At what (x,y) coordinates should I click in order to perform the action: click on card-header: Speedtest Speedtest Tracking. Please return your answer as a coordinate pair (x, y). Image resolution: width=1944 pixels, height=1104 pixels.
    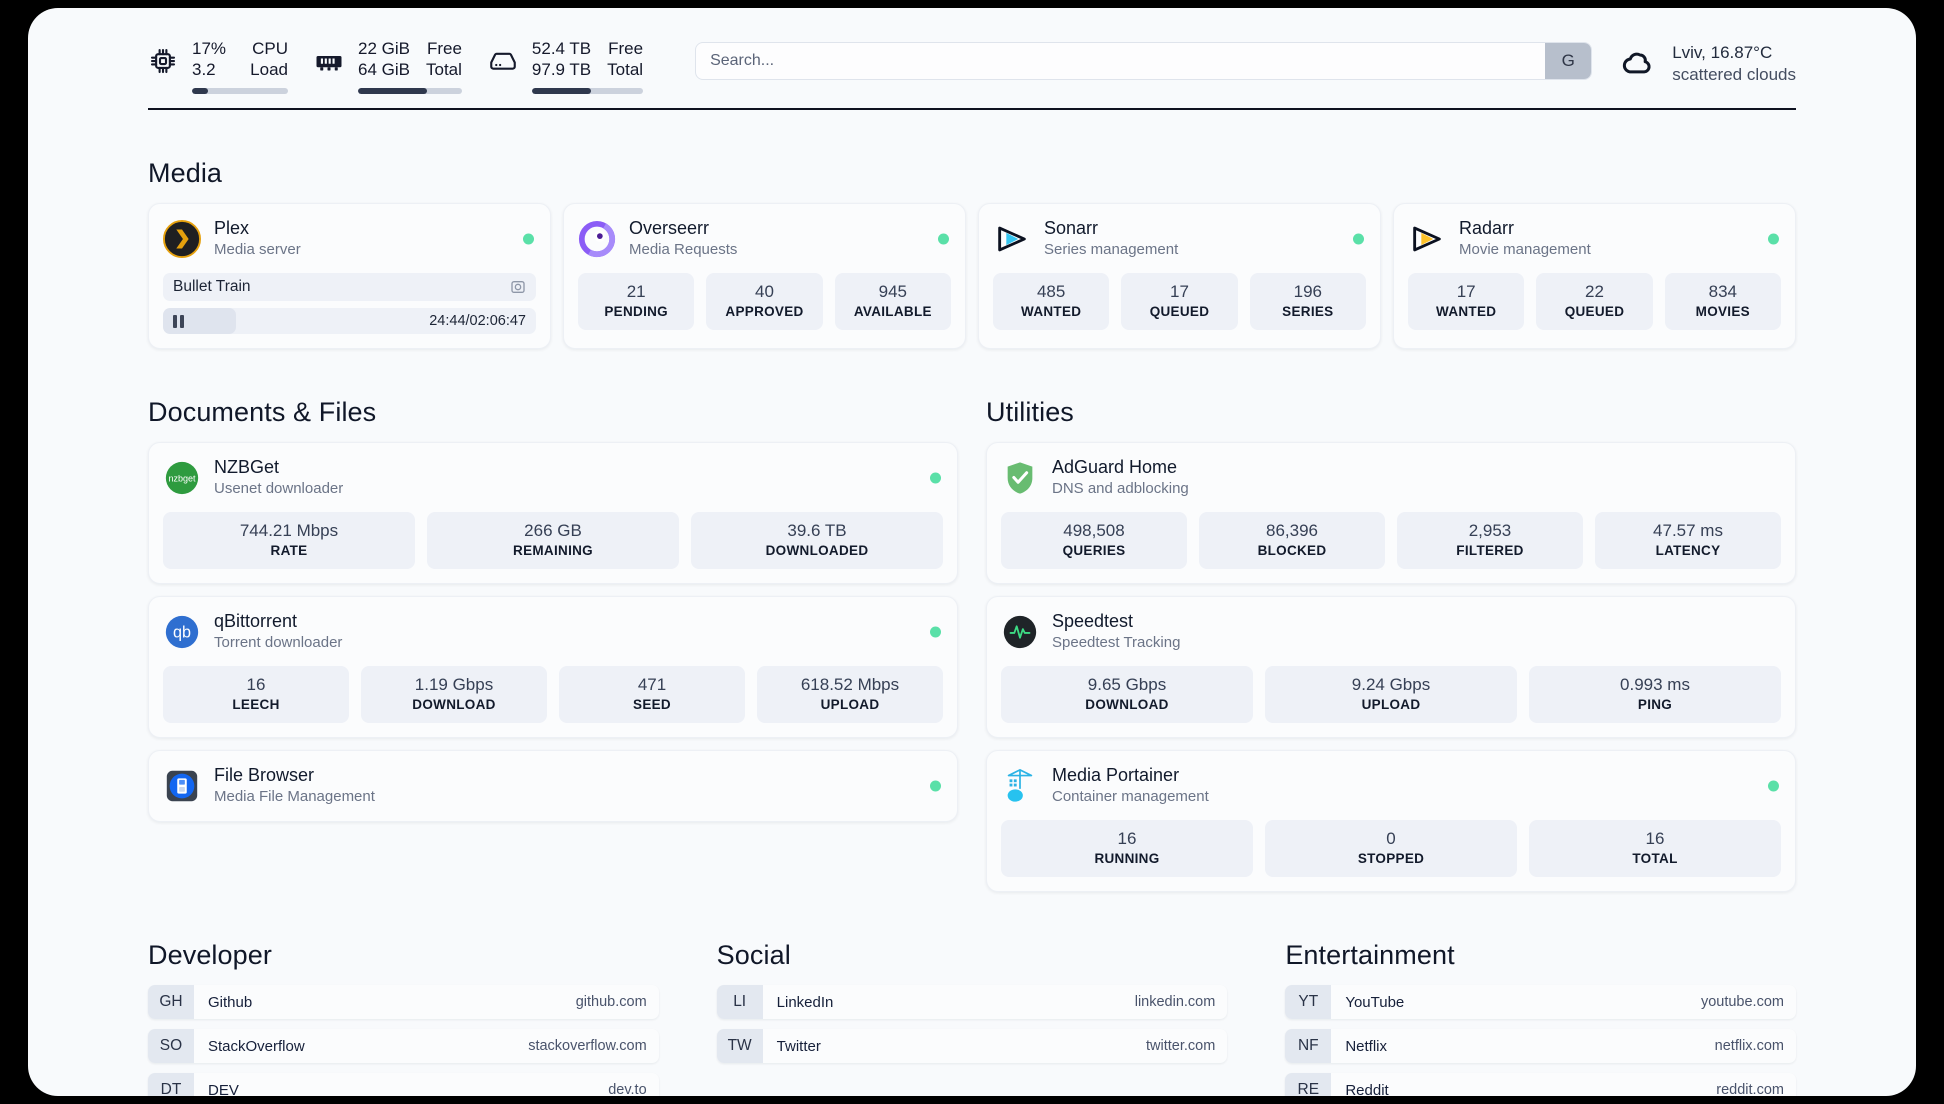
    Looking at the image, I should click on (1391, 631).